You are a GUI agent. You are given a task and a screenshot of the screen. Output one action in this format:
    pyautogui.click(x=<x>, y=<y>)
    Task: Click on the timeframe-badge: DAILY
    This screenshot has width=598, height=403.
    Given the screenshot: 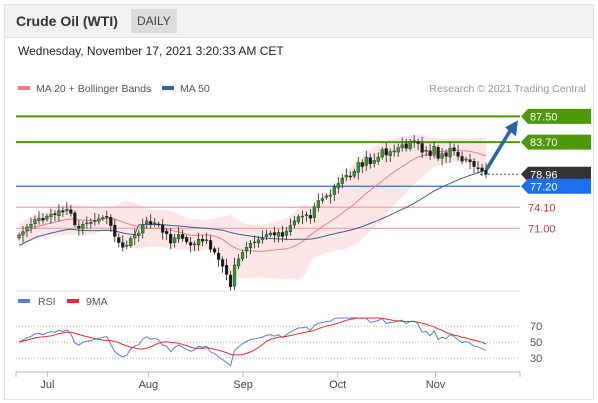 What is the action you would take?
    pyautogui.click(x=154, y=21)
    